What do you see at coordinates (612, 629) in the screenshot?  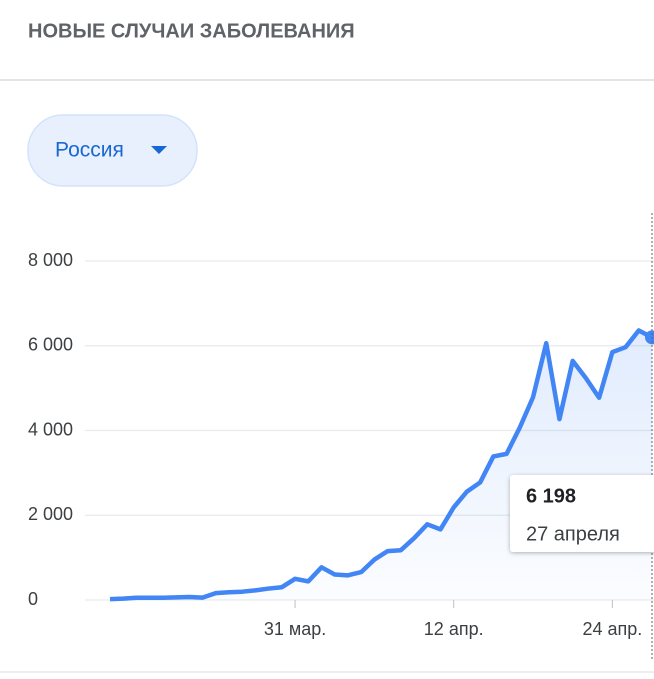 I see `x-tick-label: 24 апр.` at bounding box center [612, 629].